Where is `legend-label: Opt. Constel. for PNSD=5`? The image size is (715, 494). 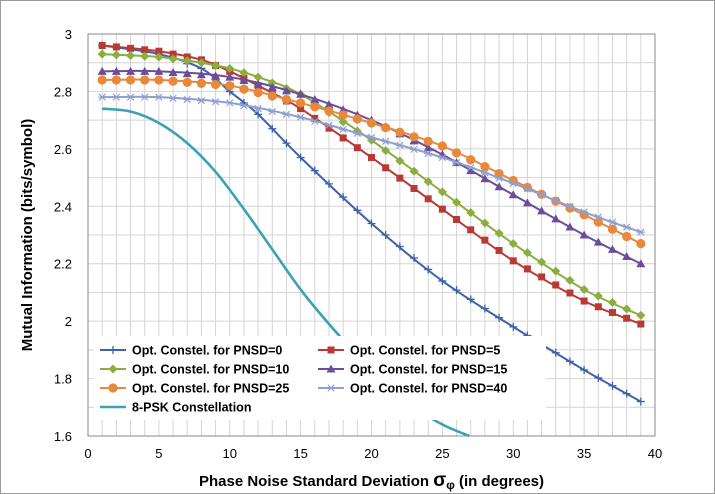
legend-label: Opt. Constel. for PNSD=5 is located at coordinates (425, 351).